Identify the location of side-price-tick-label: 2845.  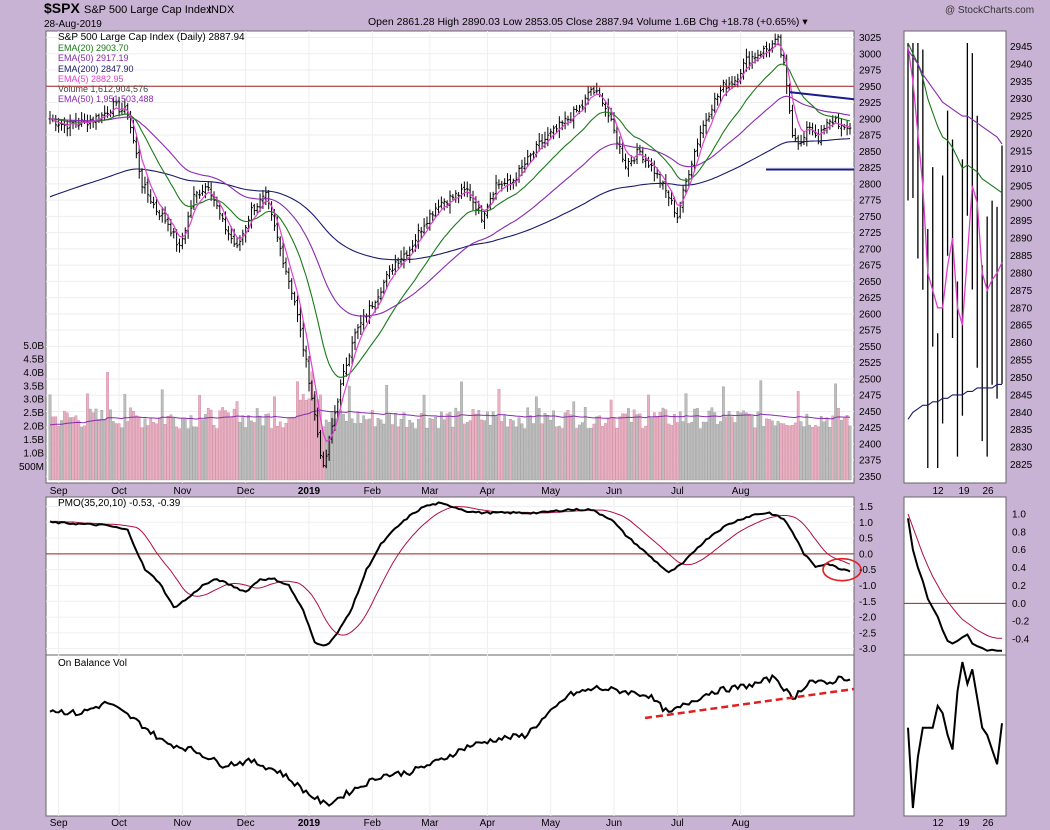
(1021, 395).